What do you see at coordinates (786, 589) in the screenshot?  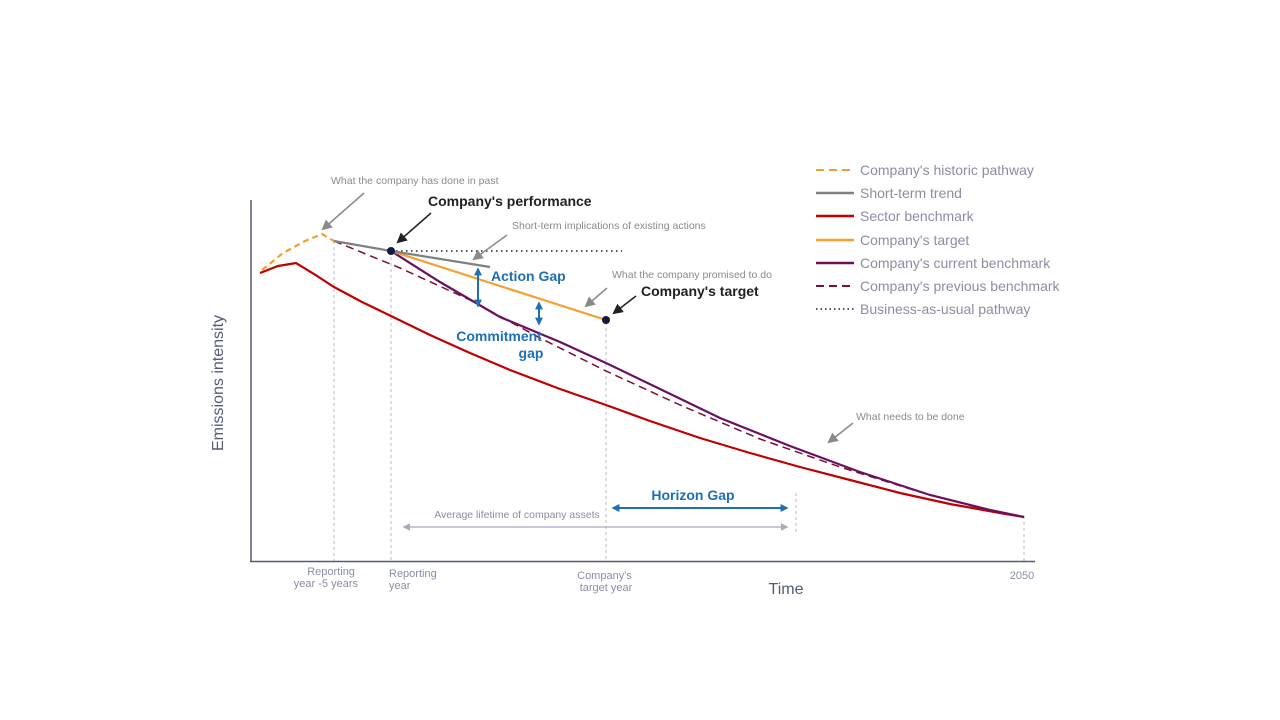 I see `x-axis-label: Time` at bounding box center [786, 589].